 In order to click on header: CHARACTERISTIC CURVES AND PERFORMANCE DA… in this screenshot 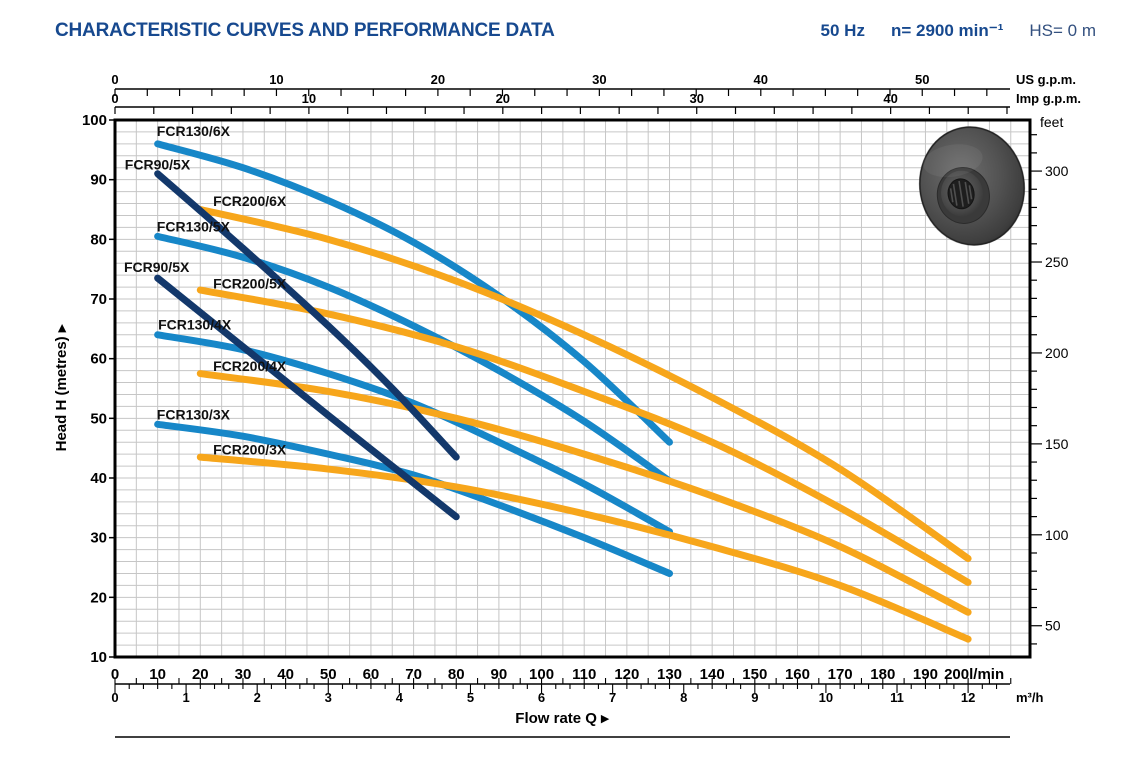, I will do `click(575, 37)`.